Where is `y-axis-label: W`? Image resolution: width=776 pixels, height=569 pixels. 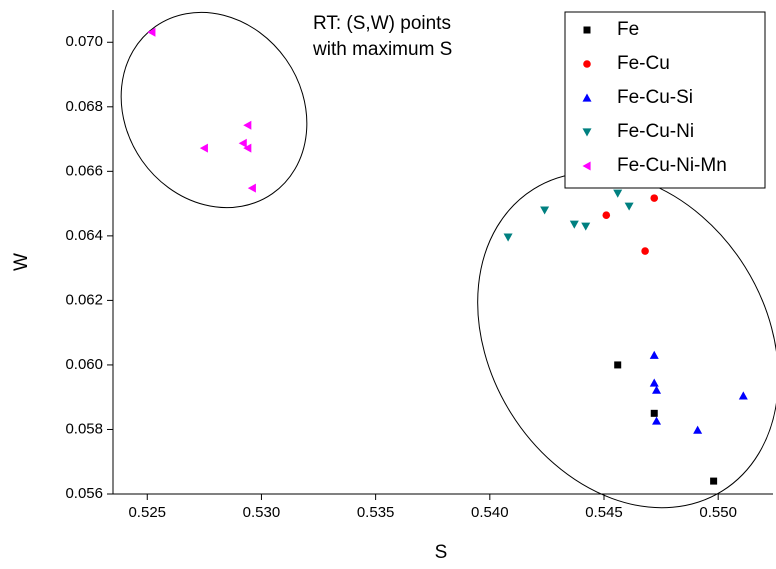 y-axis-label: W is located at coordinates (21, 262).